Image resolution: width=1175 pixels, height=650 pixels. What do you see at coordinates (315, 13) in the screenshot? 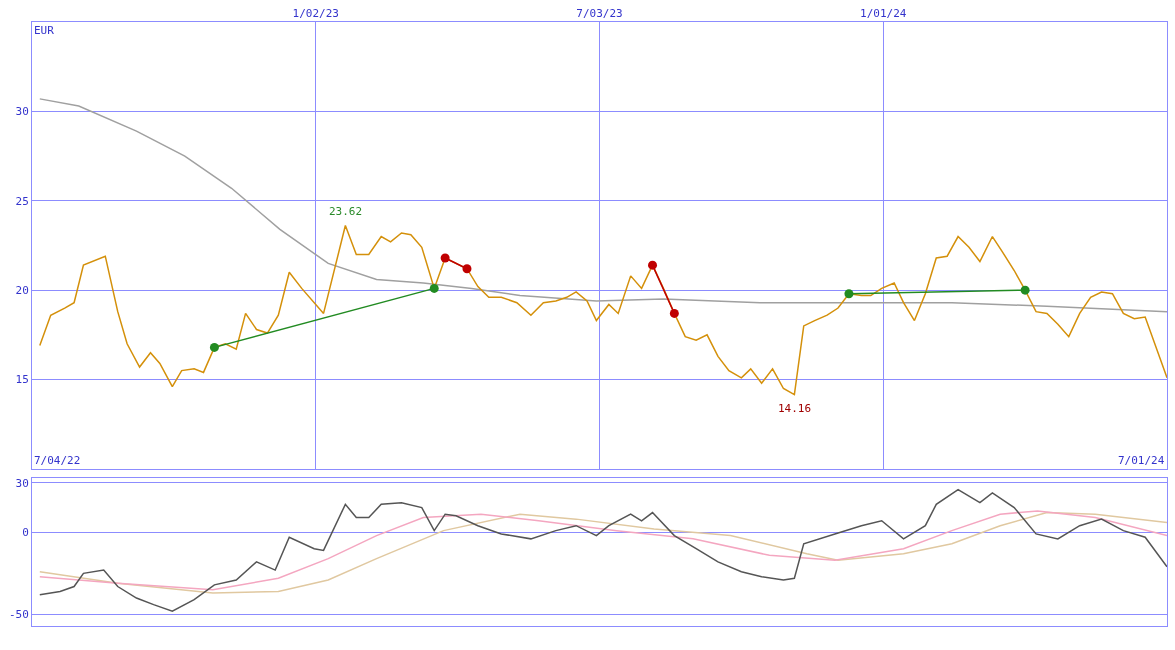
I see `x-tick-label: 1/02/23` at bounding box center [315, 13].